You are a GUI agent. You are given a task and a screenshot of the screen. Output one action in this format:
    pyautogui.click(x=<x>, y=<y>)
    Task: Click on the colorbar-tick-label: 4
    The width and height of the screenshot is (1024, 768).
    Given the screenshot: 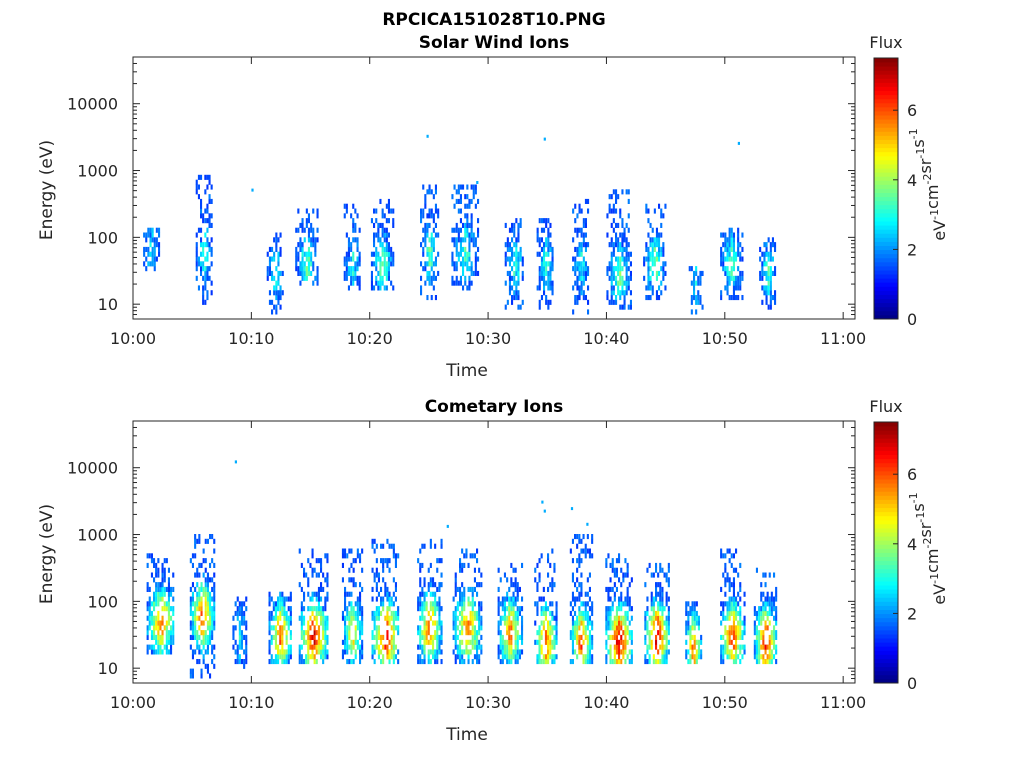 What is the action you would take?
    pyautogui.click(x=912, y=180)
    